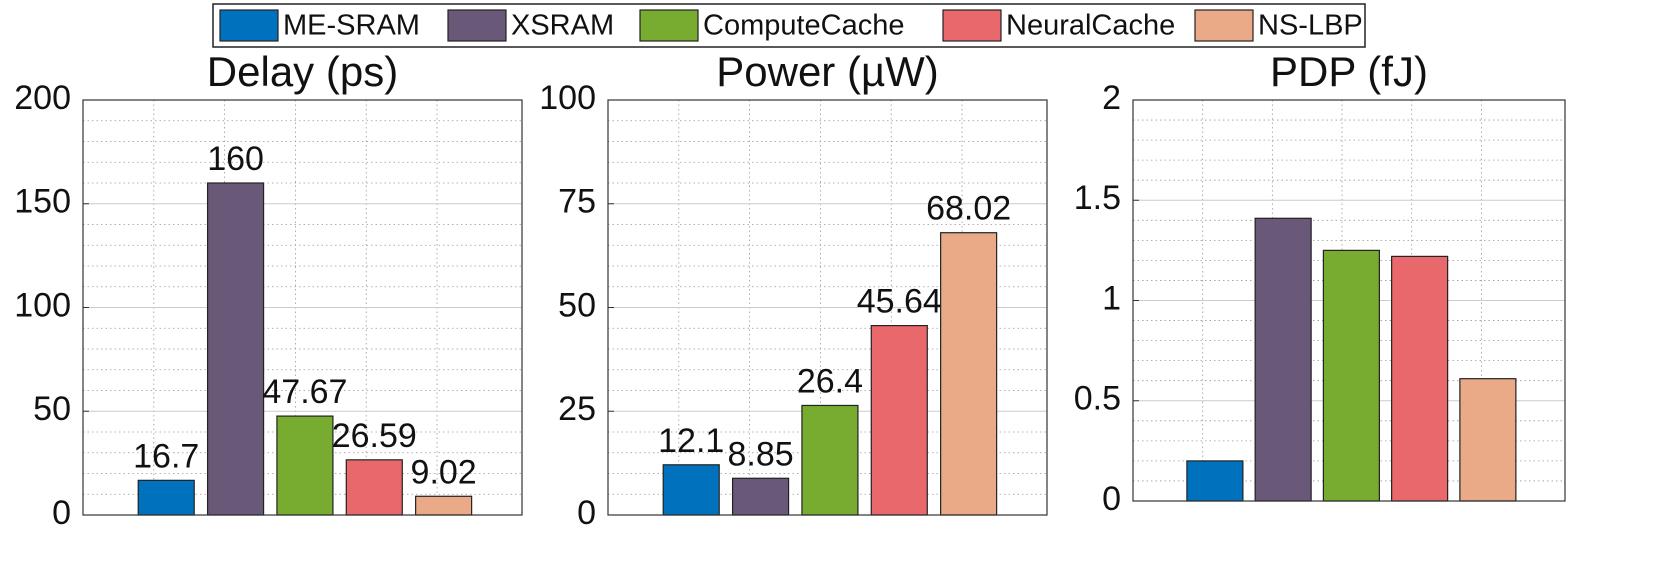 This screenshot has width=1660, height=568. Describe the element at coordinates (1349, 71) in the screenshot. I see `chart-title: PDP (fJ)` at that location.